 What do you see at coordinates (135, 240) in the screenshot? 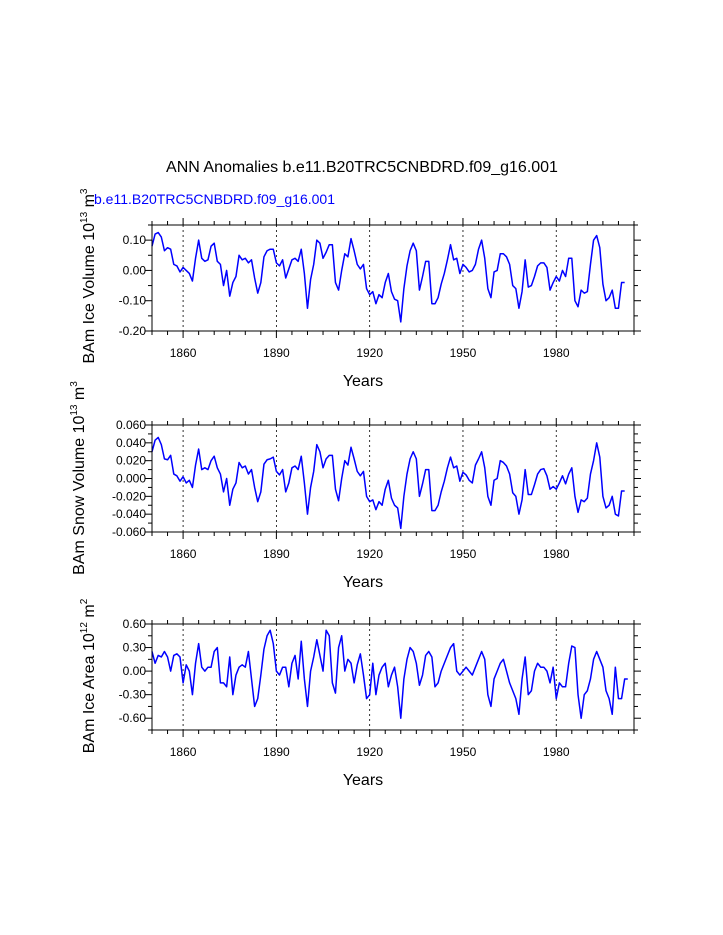
I see `y-tick-label: 0.10` at bounding box center [135, 240].